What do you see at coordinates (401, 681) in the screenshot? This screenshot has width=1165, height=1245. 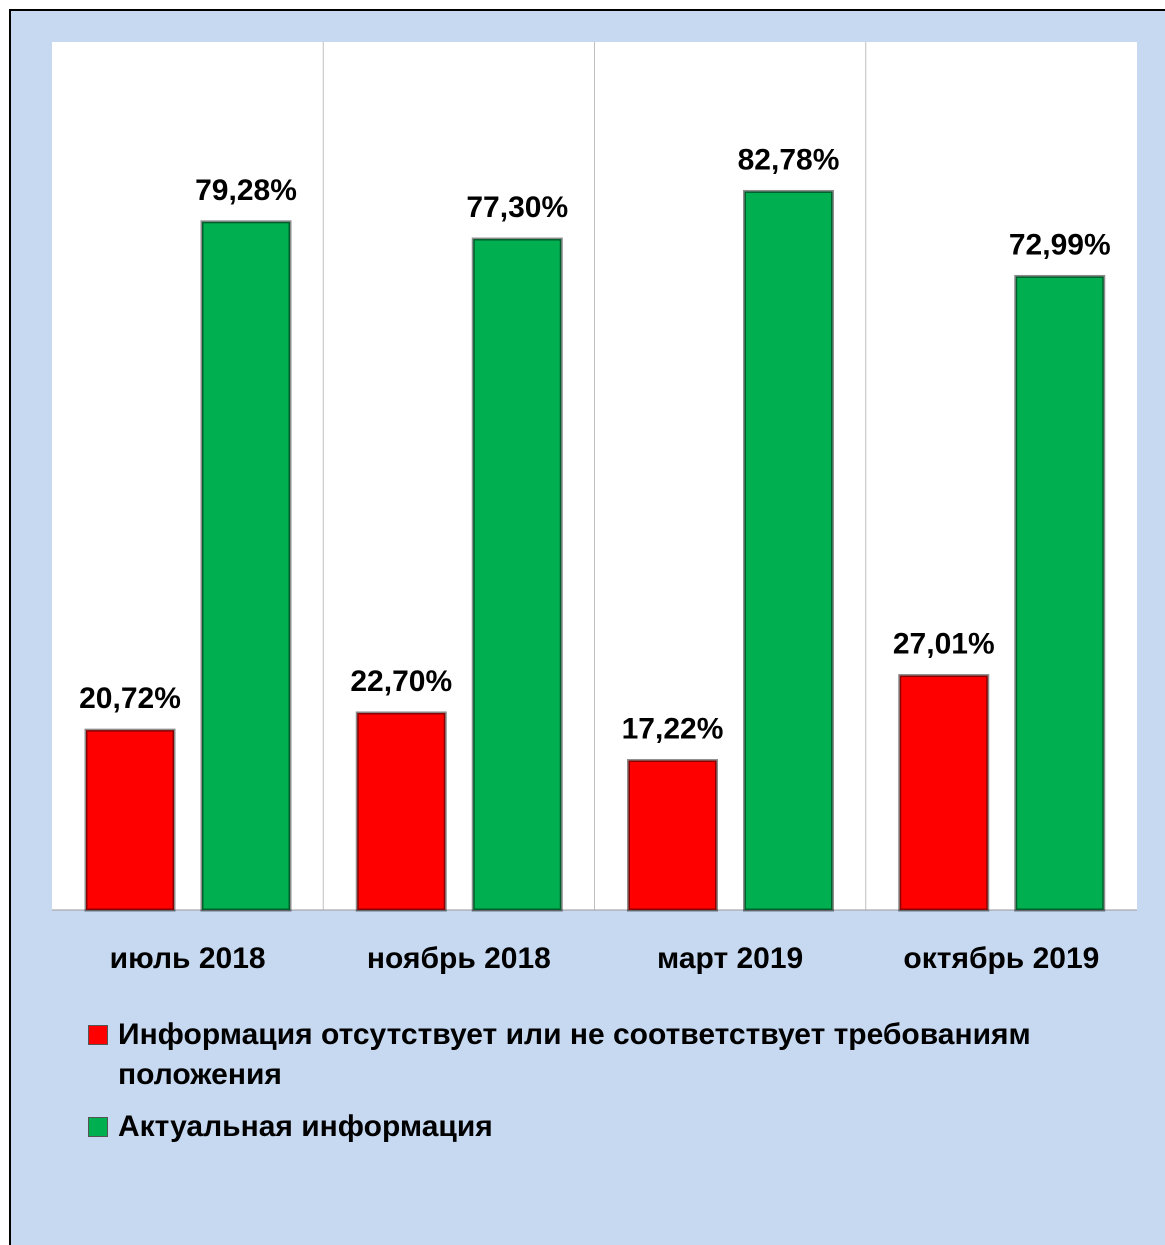 I see `data-label: 22,70%` at bounding box center [401, 681].